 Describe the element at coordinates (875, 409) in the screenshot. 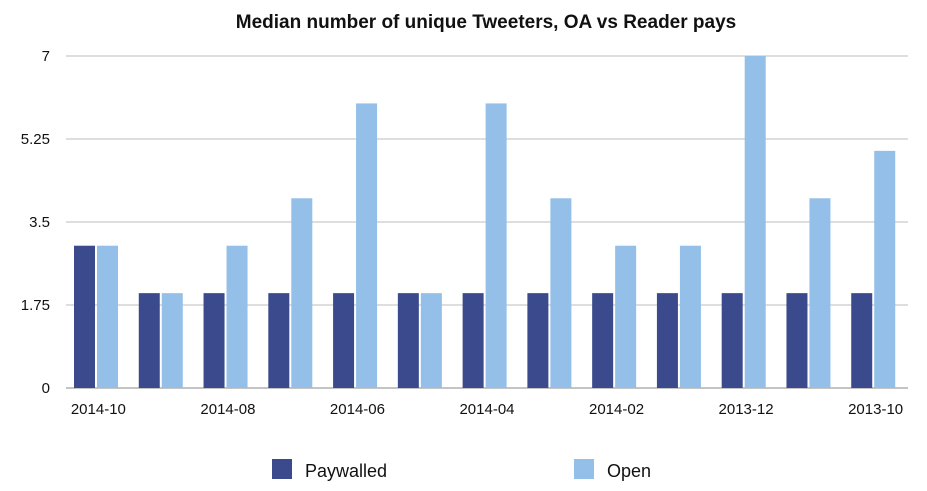

I see `x-tick-label: 2013-10` at that location.